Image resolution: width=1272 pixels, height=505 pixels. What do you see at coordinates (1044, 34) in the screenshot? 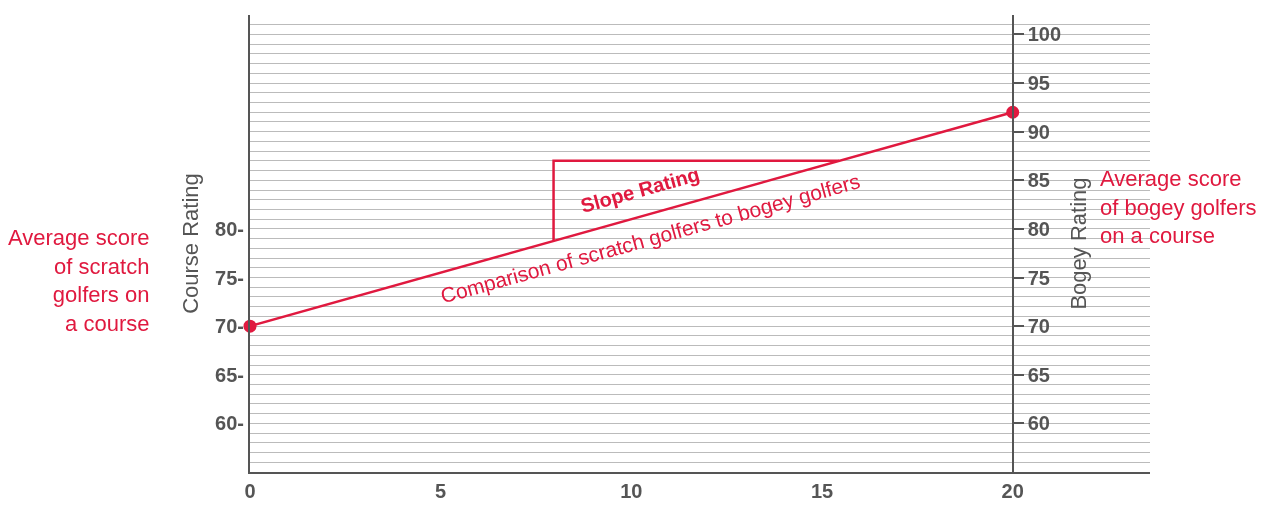
I see `y2-tick-label: 100` at bounding box center [1044, 34].